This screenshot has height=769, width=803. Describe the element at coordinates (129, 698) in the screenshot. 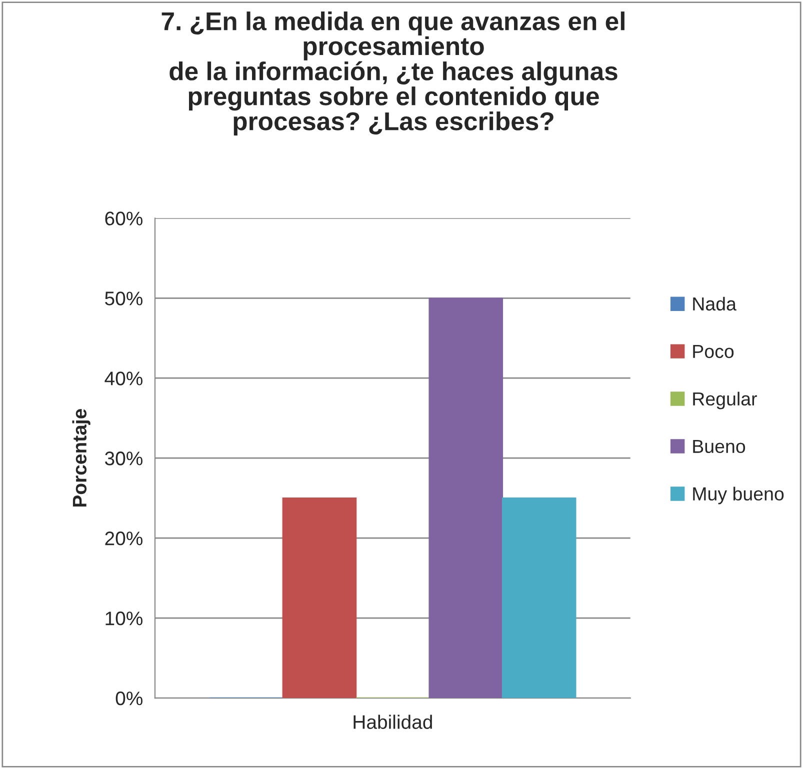

I see `y-tick-label: 0%` at that location.